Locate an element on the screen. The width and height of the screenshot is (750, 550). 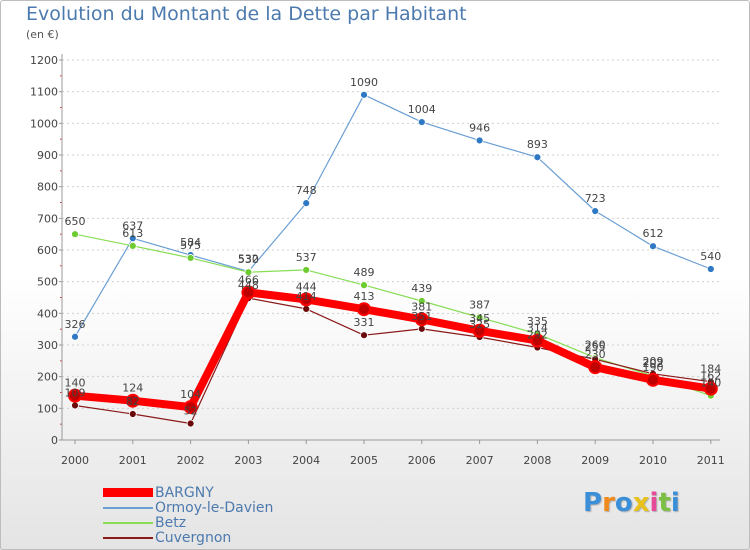
data-label: 575 is located at coordinates (190, 245).